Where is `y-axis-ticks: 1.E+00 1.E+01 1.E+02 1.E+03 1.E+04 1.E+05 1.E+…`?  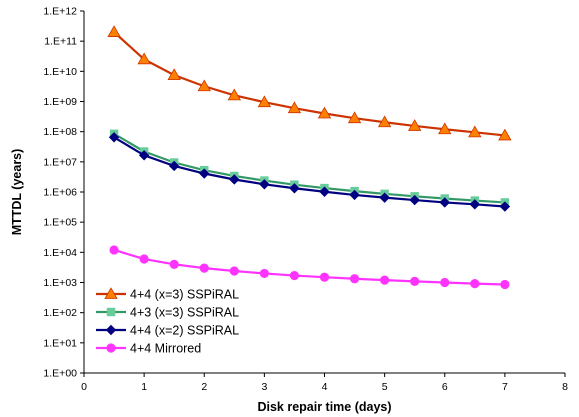 y-axis-ticks: 1.E+00 1.E+01 1.E+02 1.E+03 1.E+04 1.E+05 1.E+… is located at coordinates (63, 193).